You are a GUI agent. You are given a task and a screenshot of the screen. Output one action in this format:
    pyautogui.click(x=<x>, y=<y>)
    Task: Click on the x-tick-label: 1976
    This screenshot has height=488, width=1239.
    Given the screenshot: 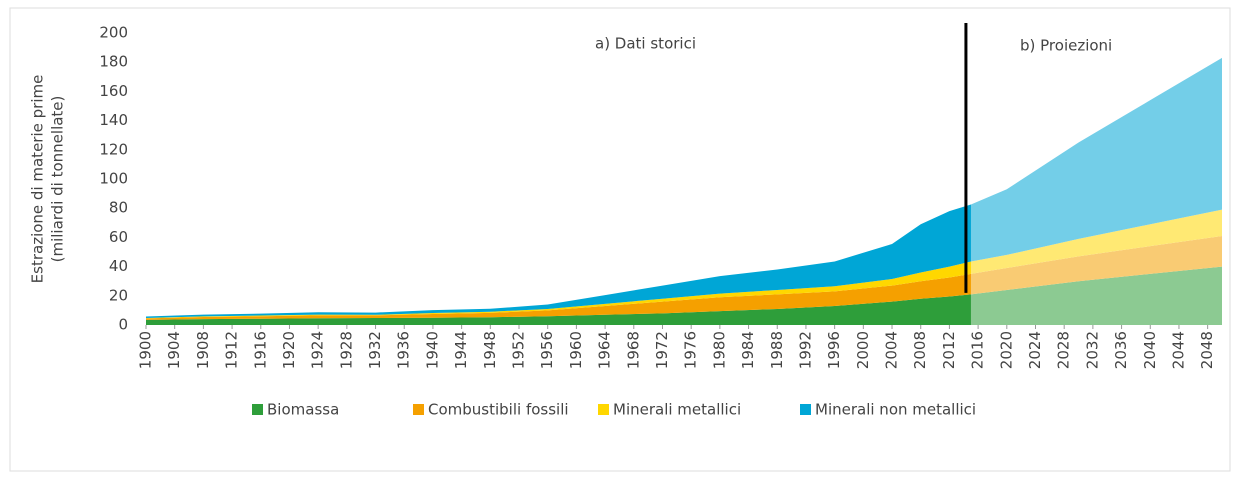 What is the action you would take?
    pyautogui.click(x=691, y=350)
    